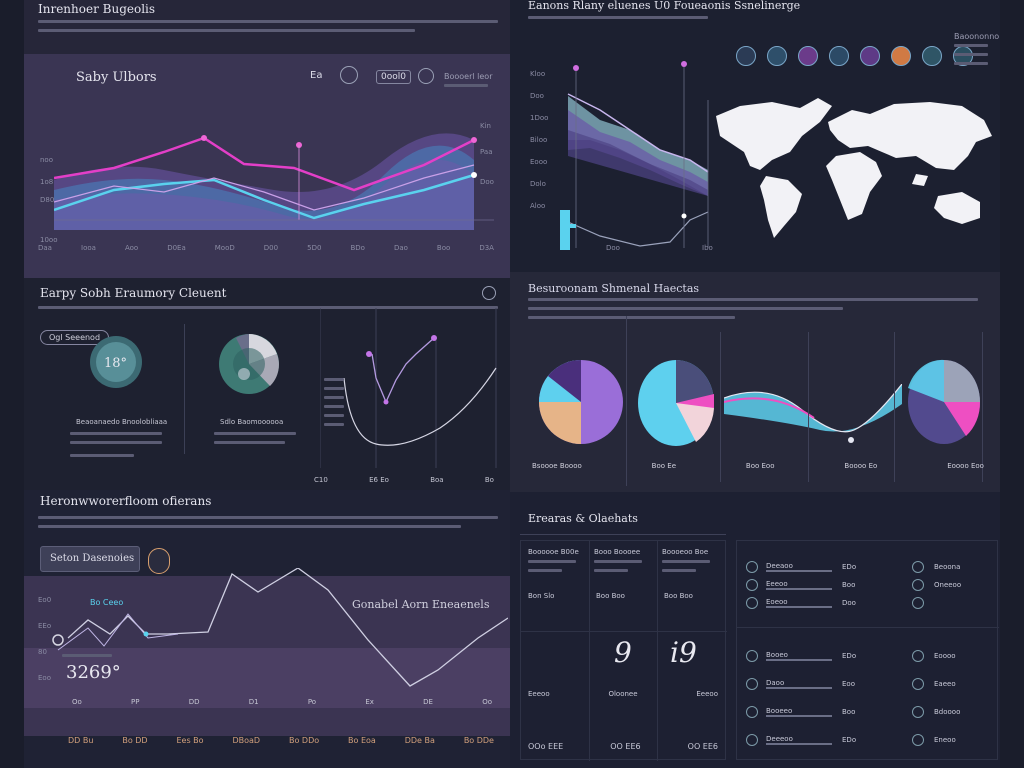 This screenshot has width=1024, height=768. I want to click on top-left-x-axis: Daa Iooa Aoo D0Ea MooD D00 5D0 BDo Dao Boo D3A, so click(266, 248).